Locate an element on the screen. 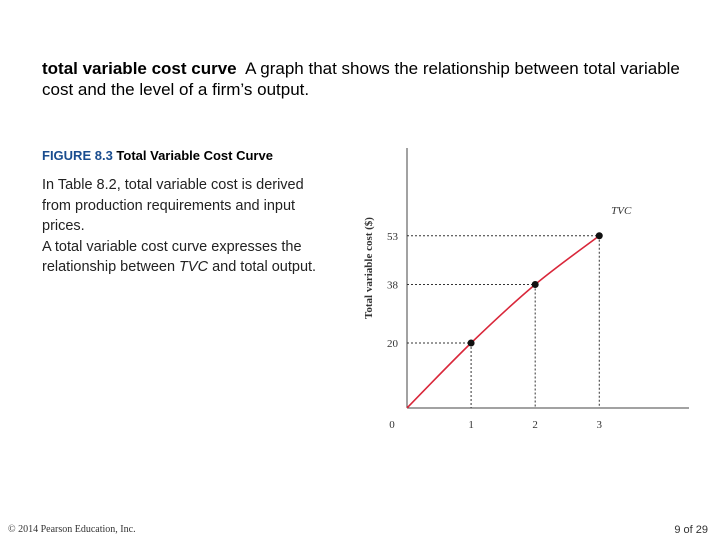 The width and height of the screenshot is (720, 540). text: TVC is located at coordinates (194, 267).